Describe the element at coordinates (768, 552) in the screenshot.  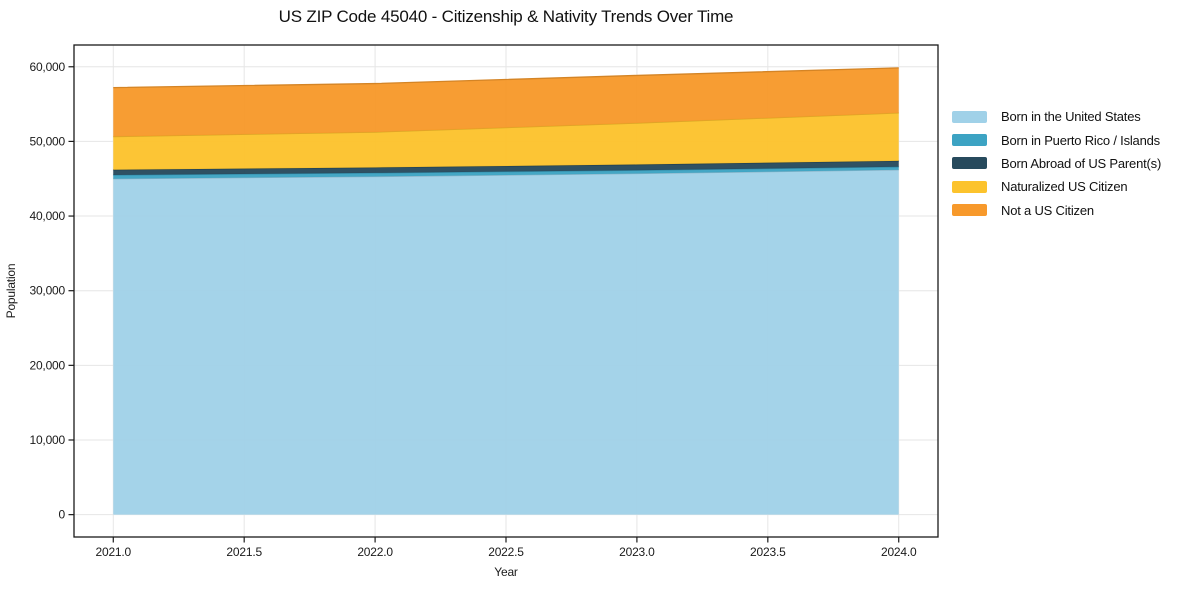
I see `svg-text: 2023.5` at that location.